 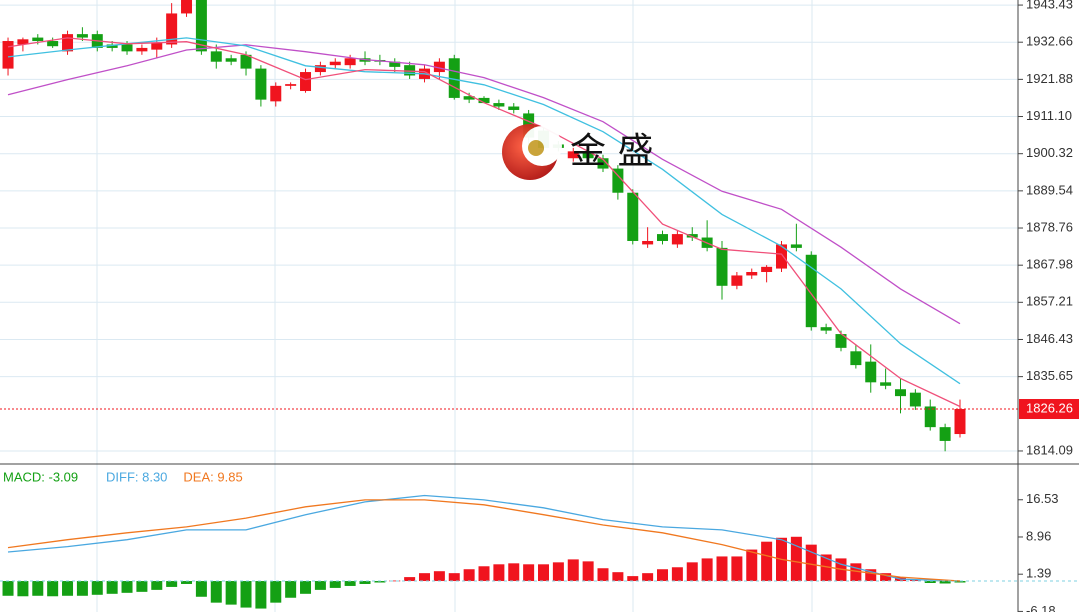 What do you see at coordinates (1049, 152) in the screenshot?
I see `y-tick-label: 1900.32` at bounding box center [1049, 152].